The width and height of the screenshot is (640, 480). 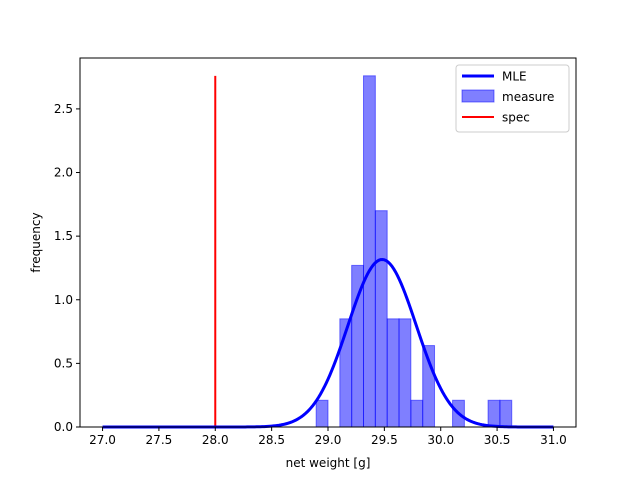 I want to click on x-tick-label: 27.5, so click(x=159, y=440).